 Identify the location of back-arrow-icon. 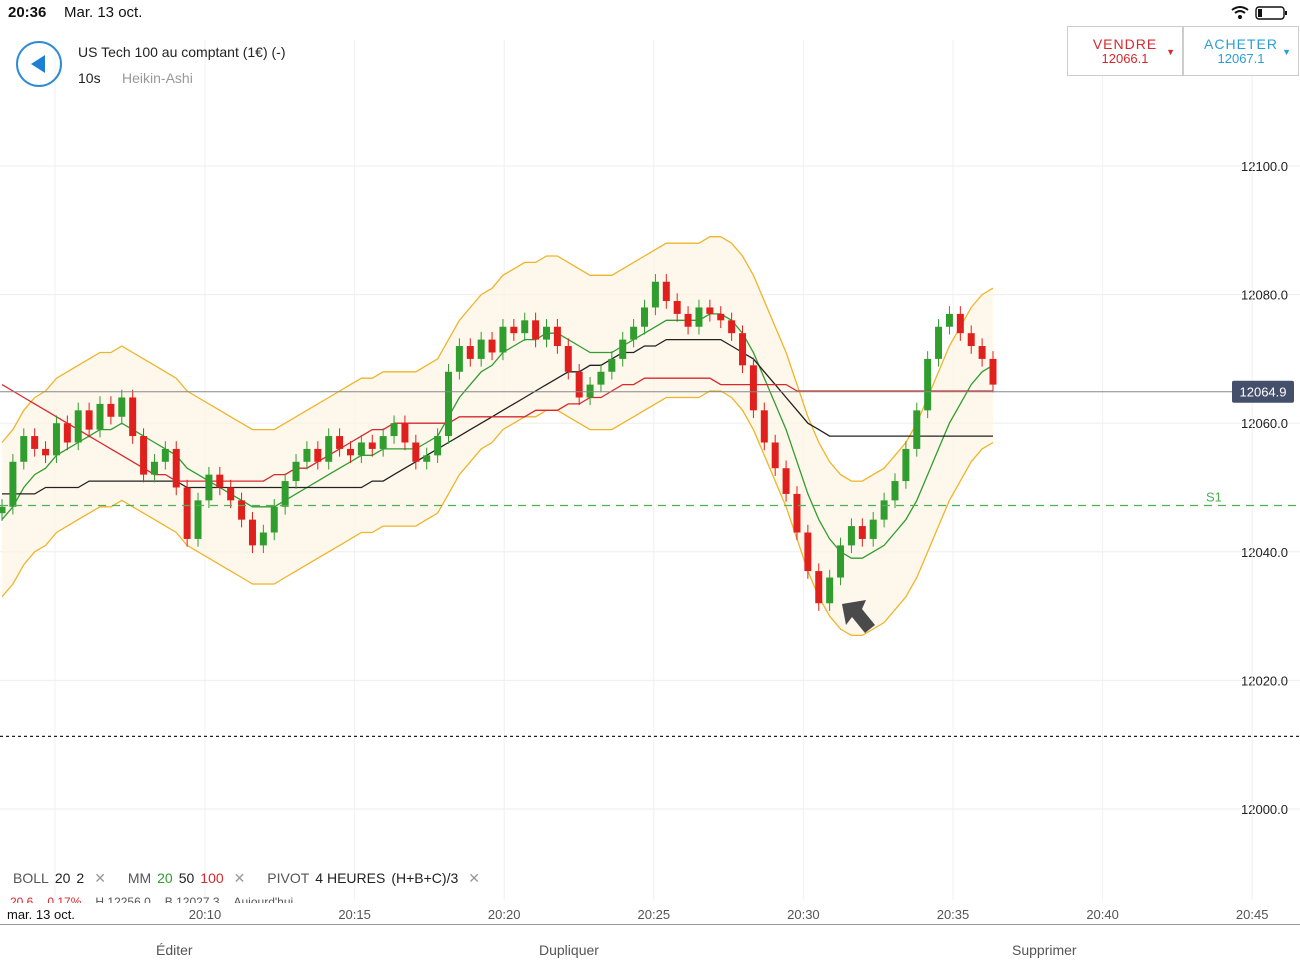
(38, 64).